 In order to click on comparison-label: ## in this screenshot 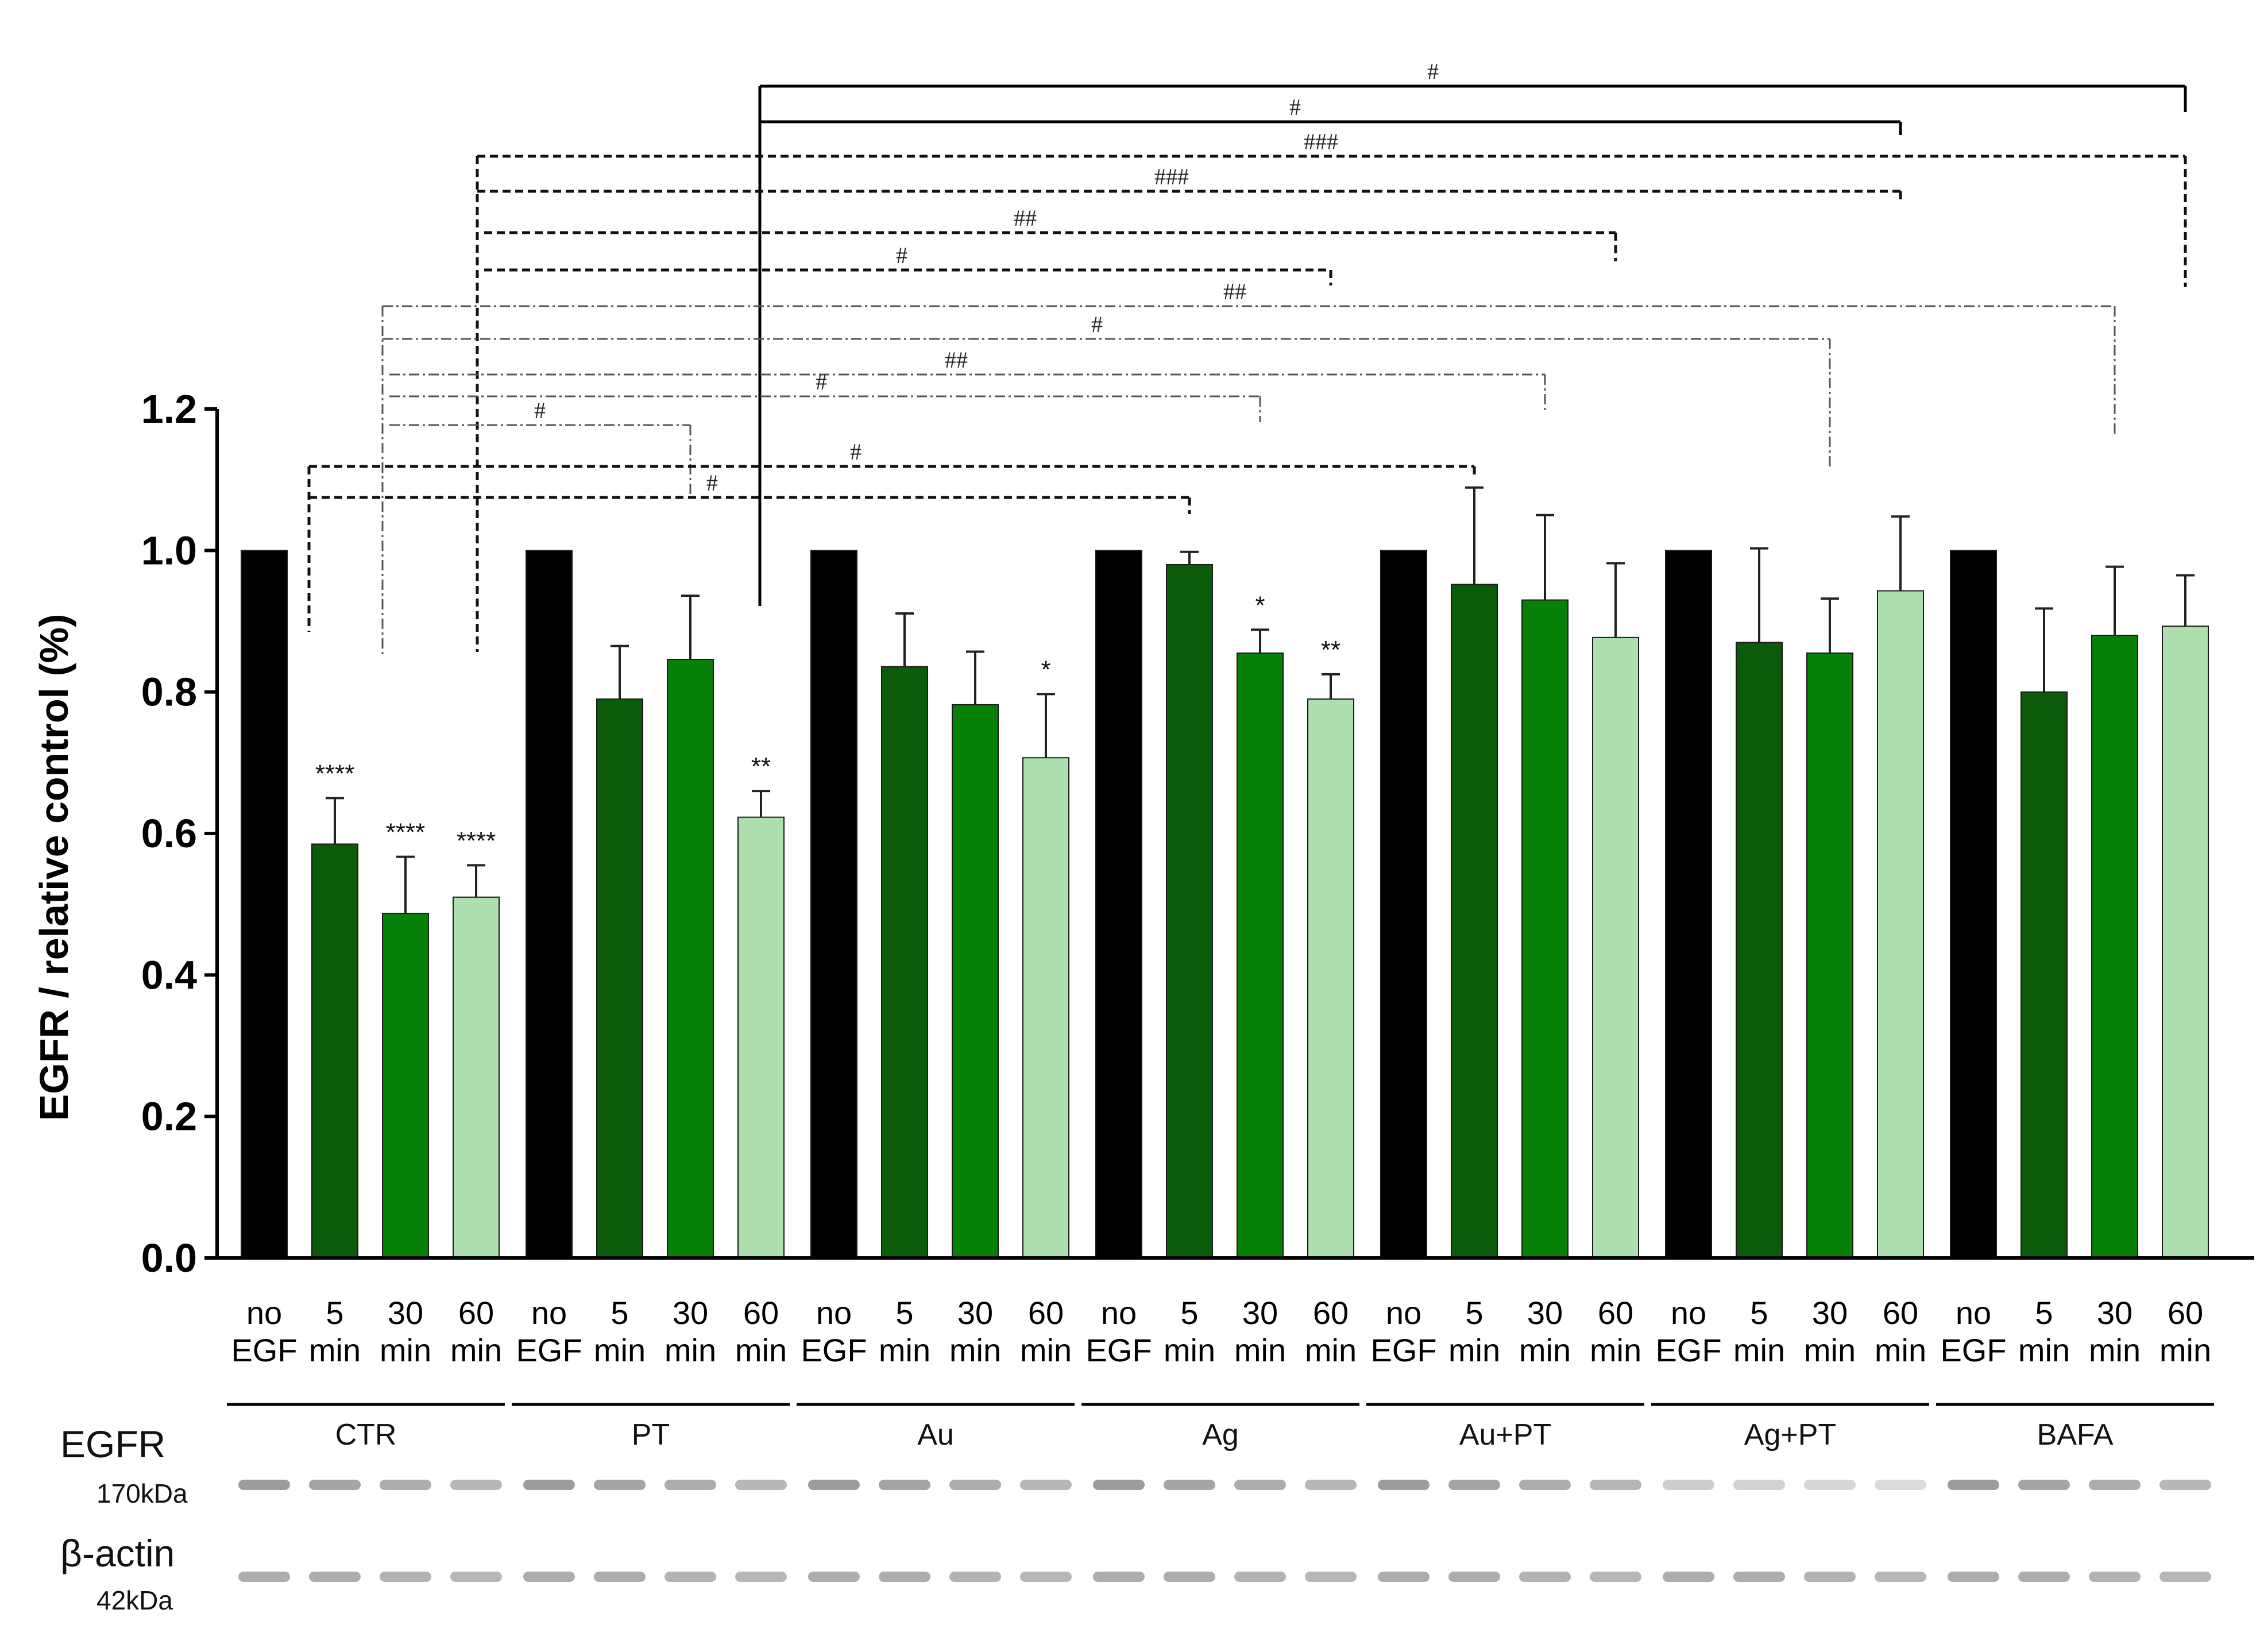, I will do `click(957, 360)`.